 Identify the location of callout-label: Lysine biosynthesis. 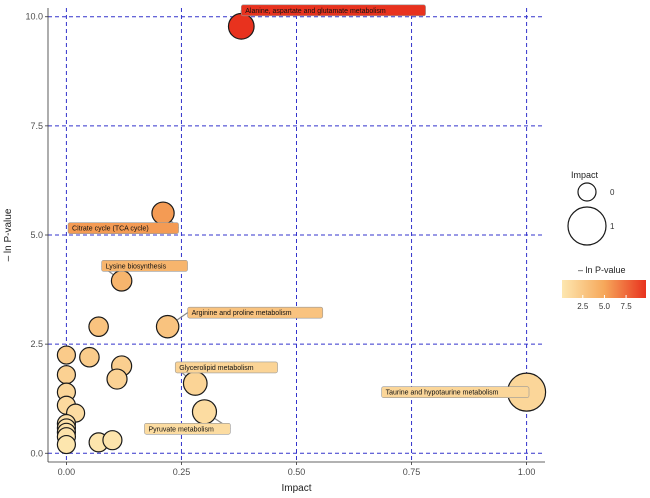
(136, 266).